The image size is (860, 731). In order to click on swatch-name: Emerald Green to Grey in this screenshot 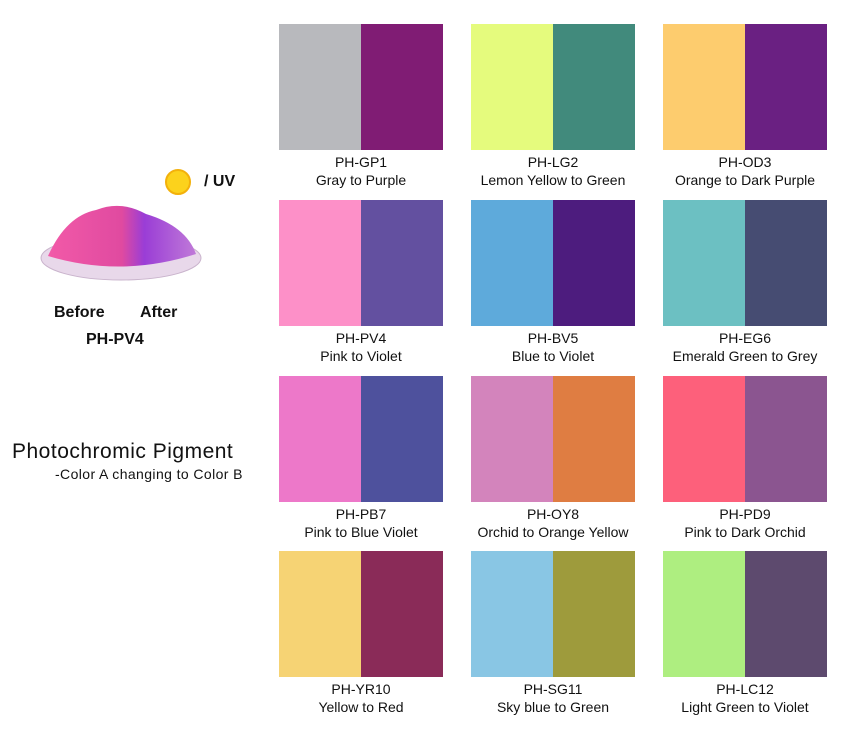, I will do `click(745, 356)`.